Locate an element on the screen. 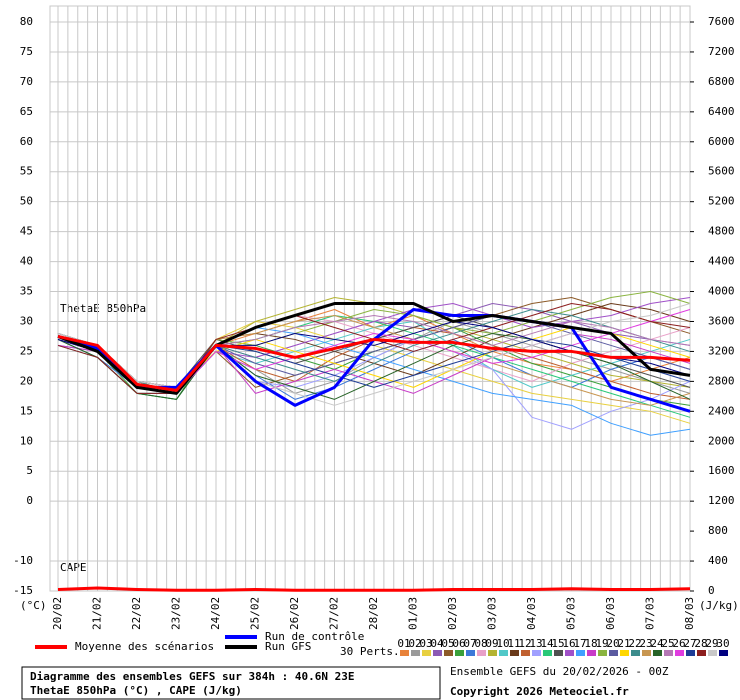 This screenshot has height=700, width=740. legend-label: 23 is located at coordinates (645, 643).